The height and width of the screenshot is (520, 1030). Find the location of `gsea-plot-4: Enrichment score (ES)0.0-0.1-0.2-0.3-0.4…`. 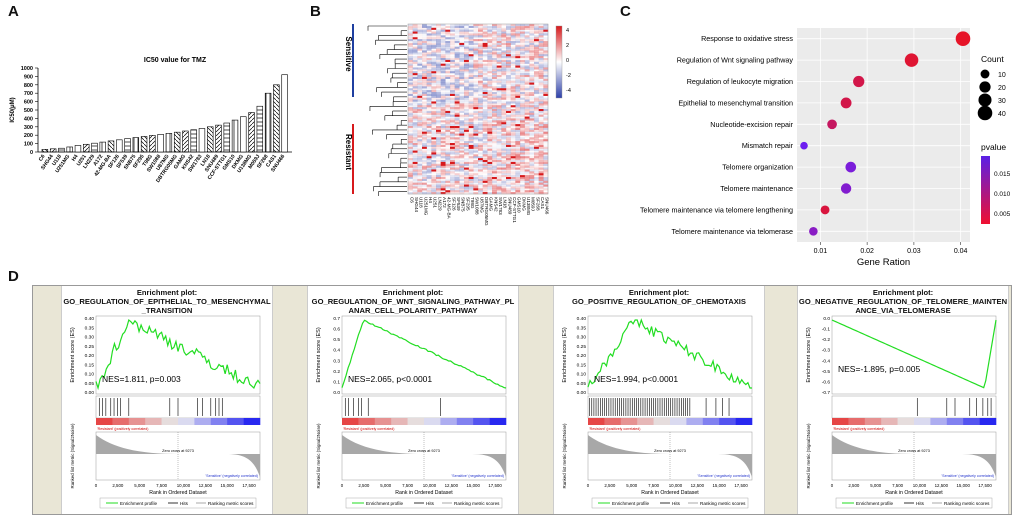

gsea-plot-4: Enrichment score (ES)0.0-0.1-0.2-0.3-0.4… is located at coordinates (901, 412).